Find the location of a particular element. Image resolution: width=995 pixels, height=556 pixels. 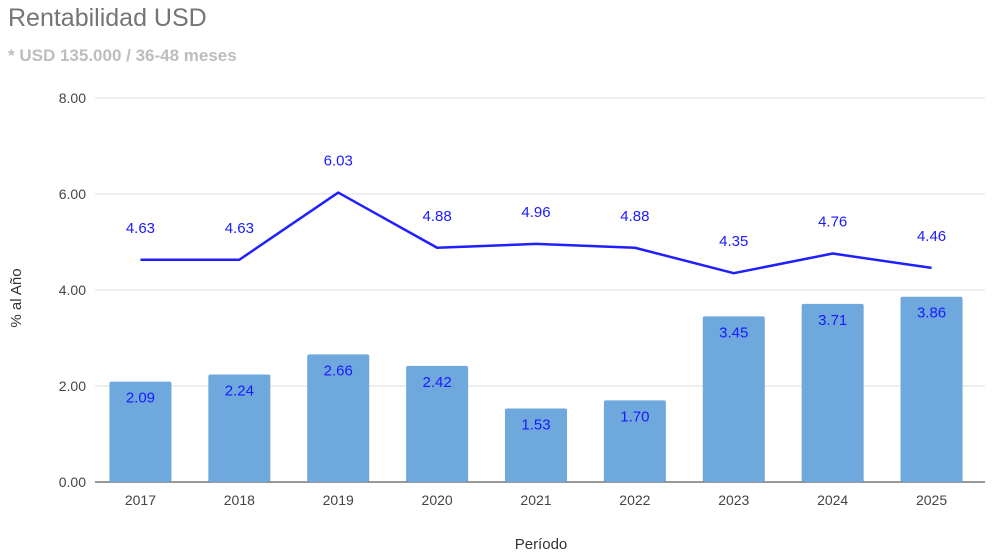

bar-data-label: 3.45 is located at coordinates (733, 332).